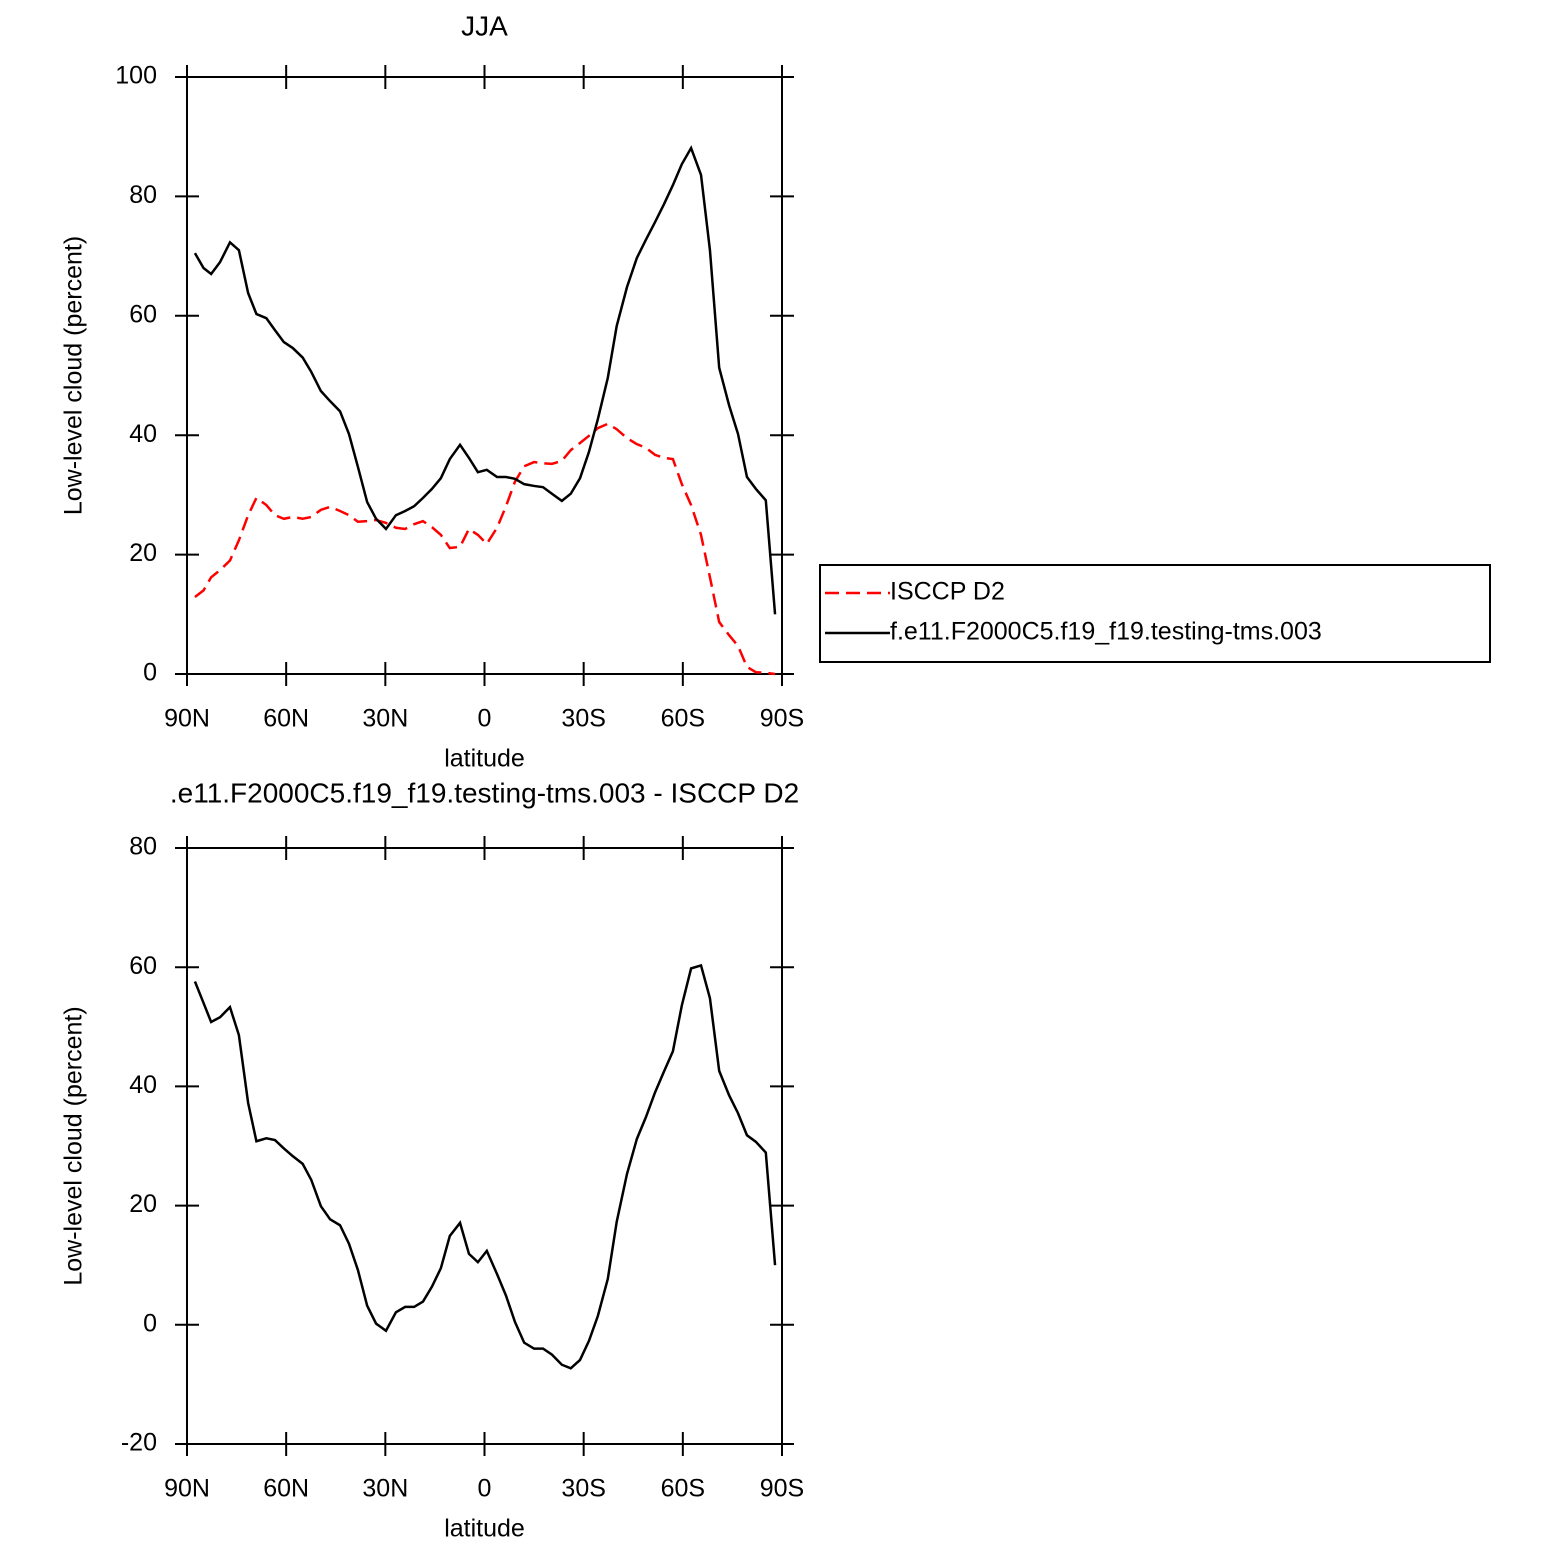 Image resolution: width=1550 pixels, height=1553 pixels. What do you see at coordinates (484, 25) in the screenshot?
I see `chart-title: JJA` at bounding box center [484, 25].